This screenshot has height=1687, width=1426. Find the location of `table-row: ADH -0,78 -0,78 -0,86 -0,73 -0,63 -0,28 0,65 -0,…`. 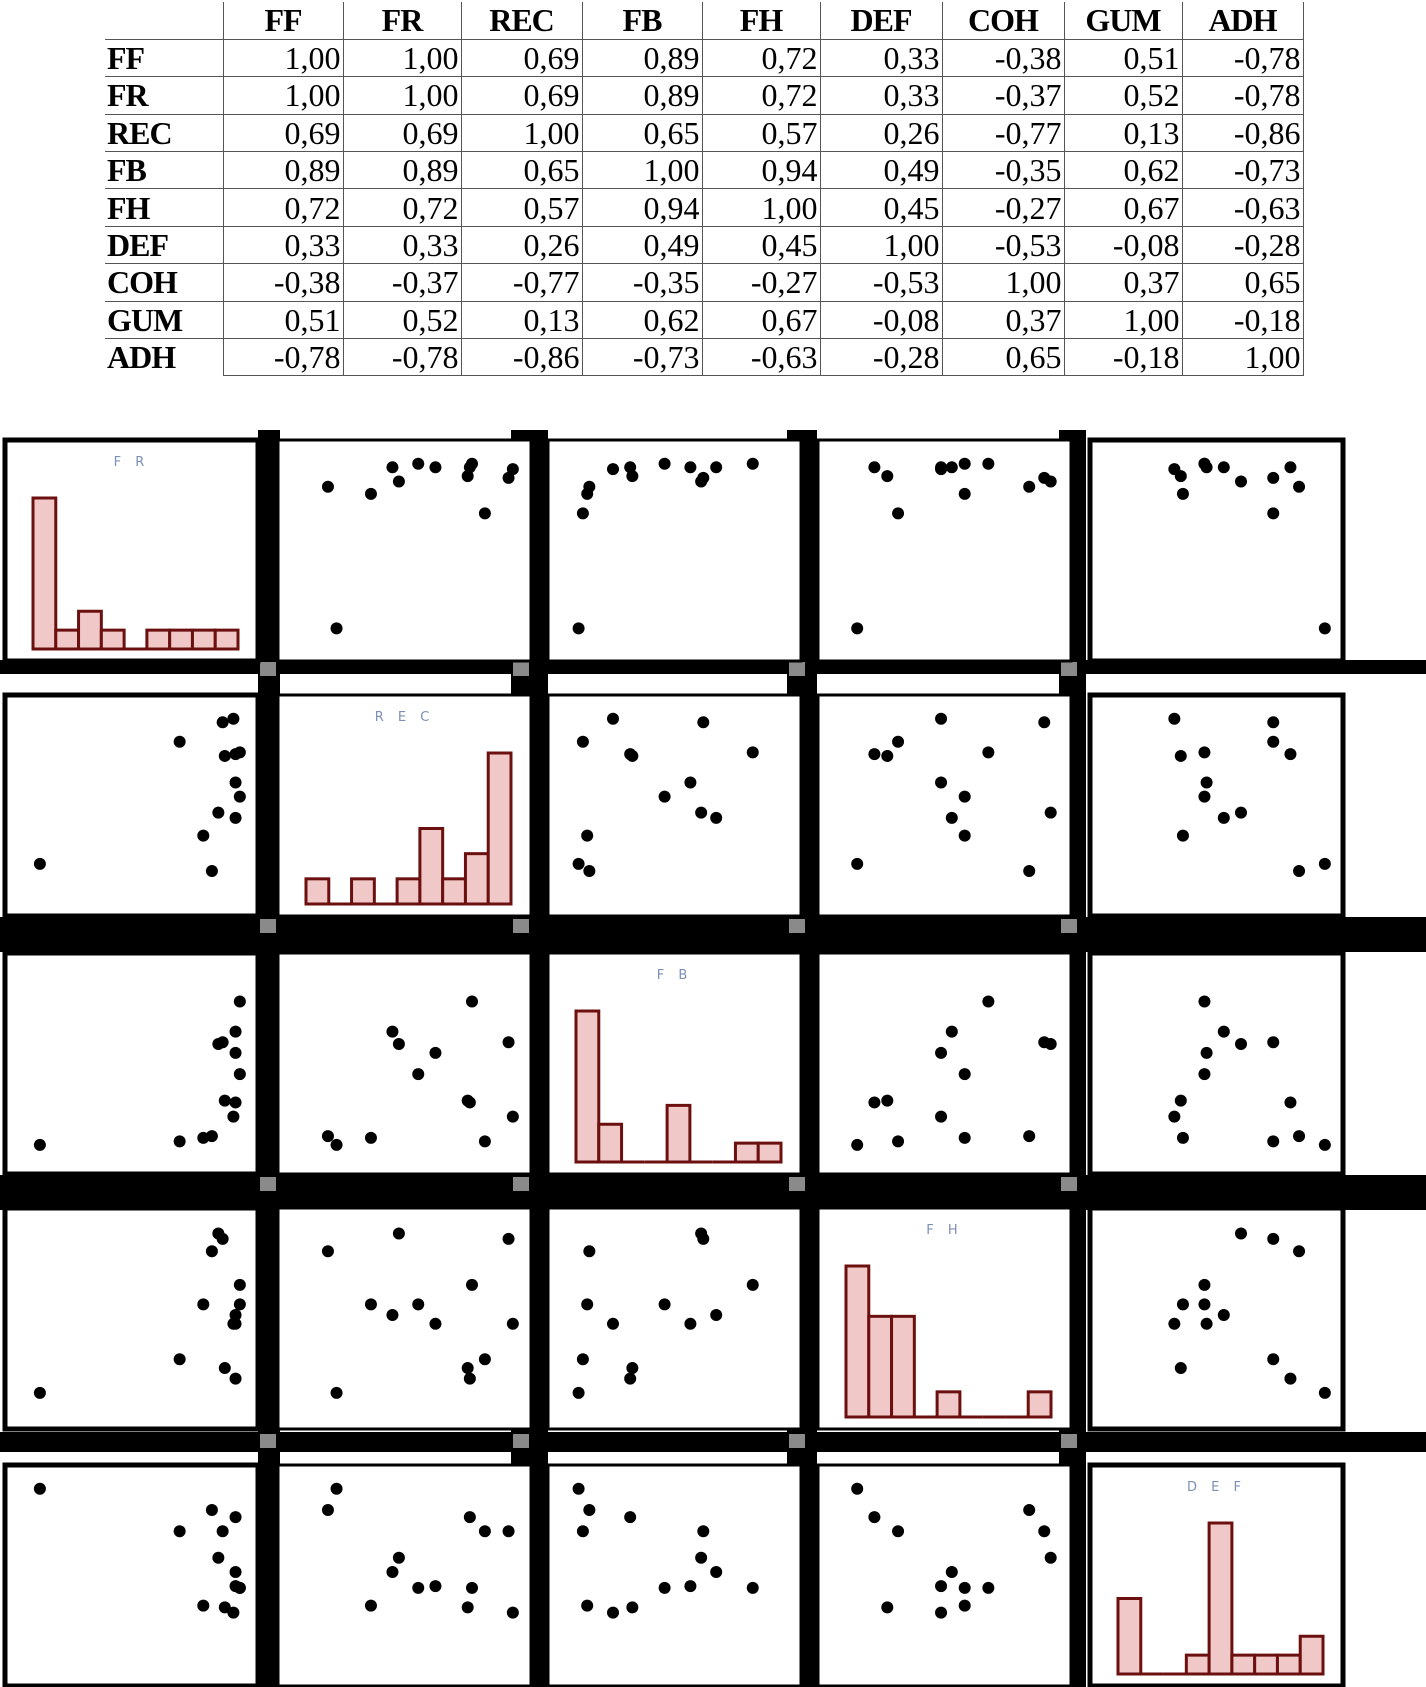

table-row: ADH -0,78 -0,78 -0,86 -0,73 -0,63 -0,28 0,65 -0,… is located at coordinates (704, 357).